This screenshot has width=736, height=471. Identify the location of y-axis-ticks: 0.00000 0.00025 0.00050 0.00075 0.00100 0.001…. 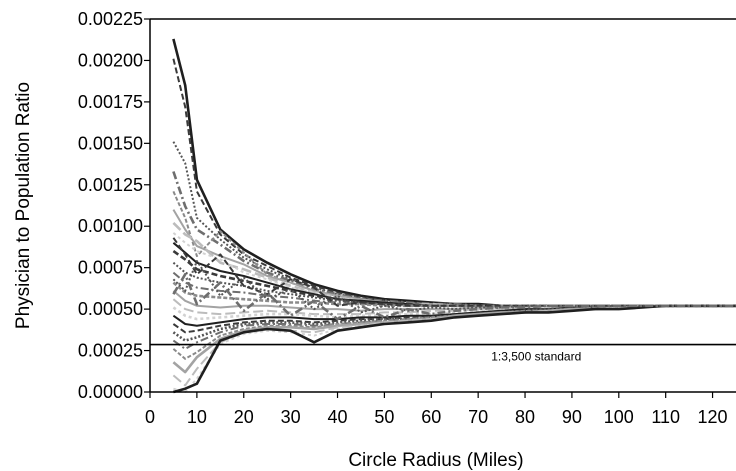
(114, 205).